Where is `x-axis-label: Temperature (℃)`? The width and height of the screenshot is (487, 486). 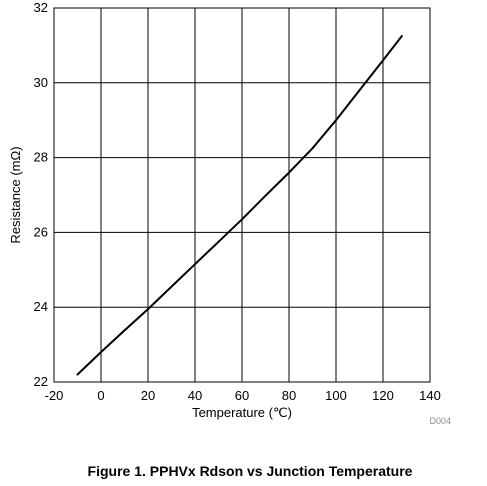 x-axis-label: Temperature (℃) is located at coordinates (242, 412).